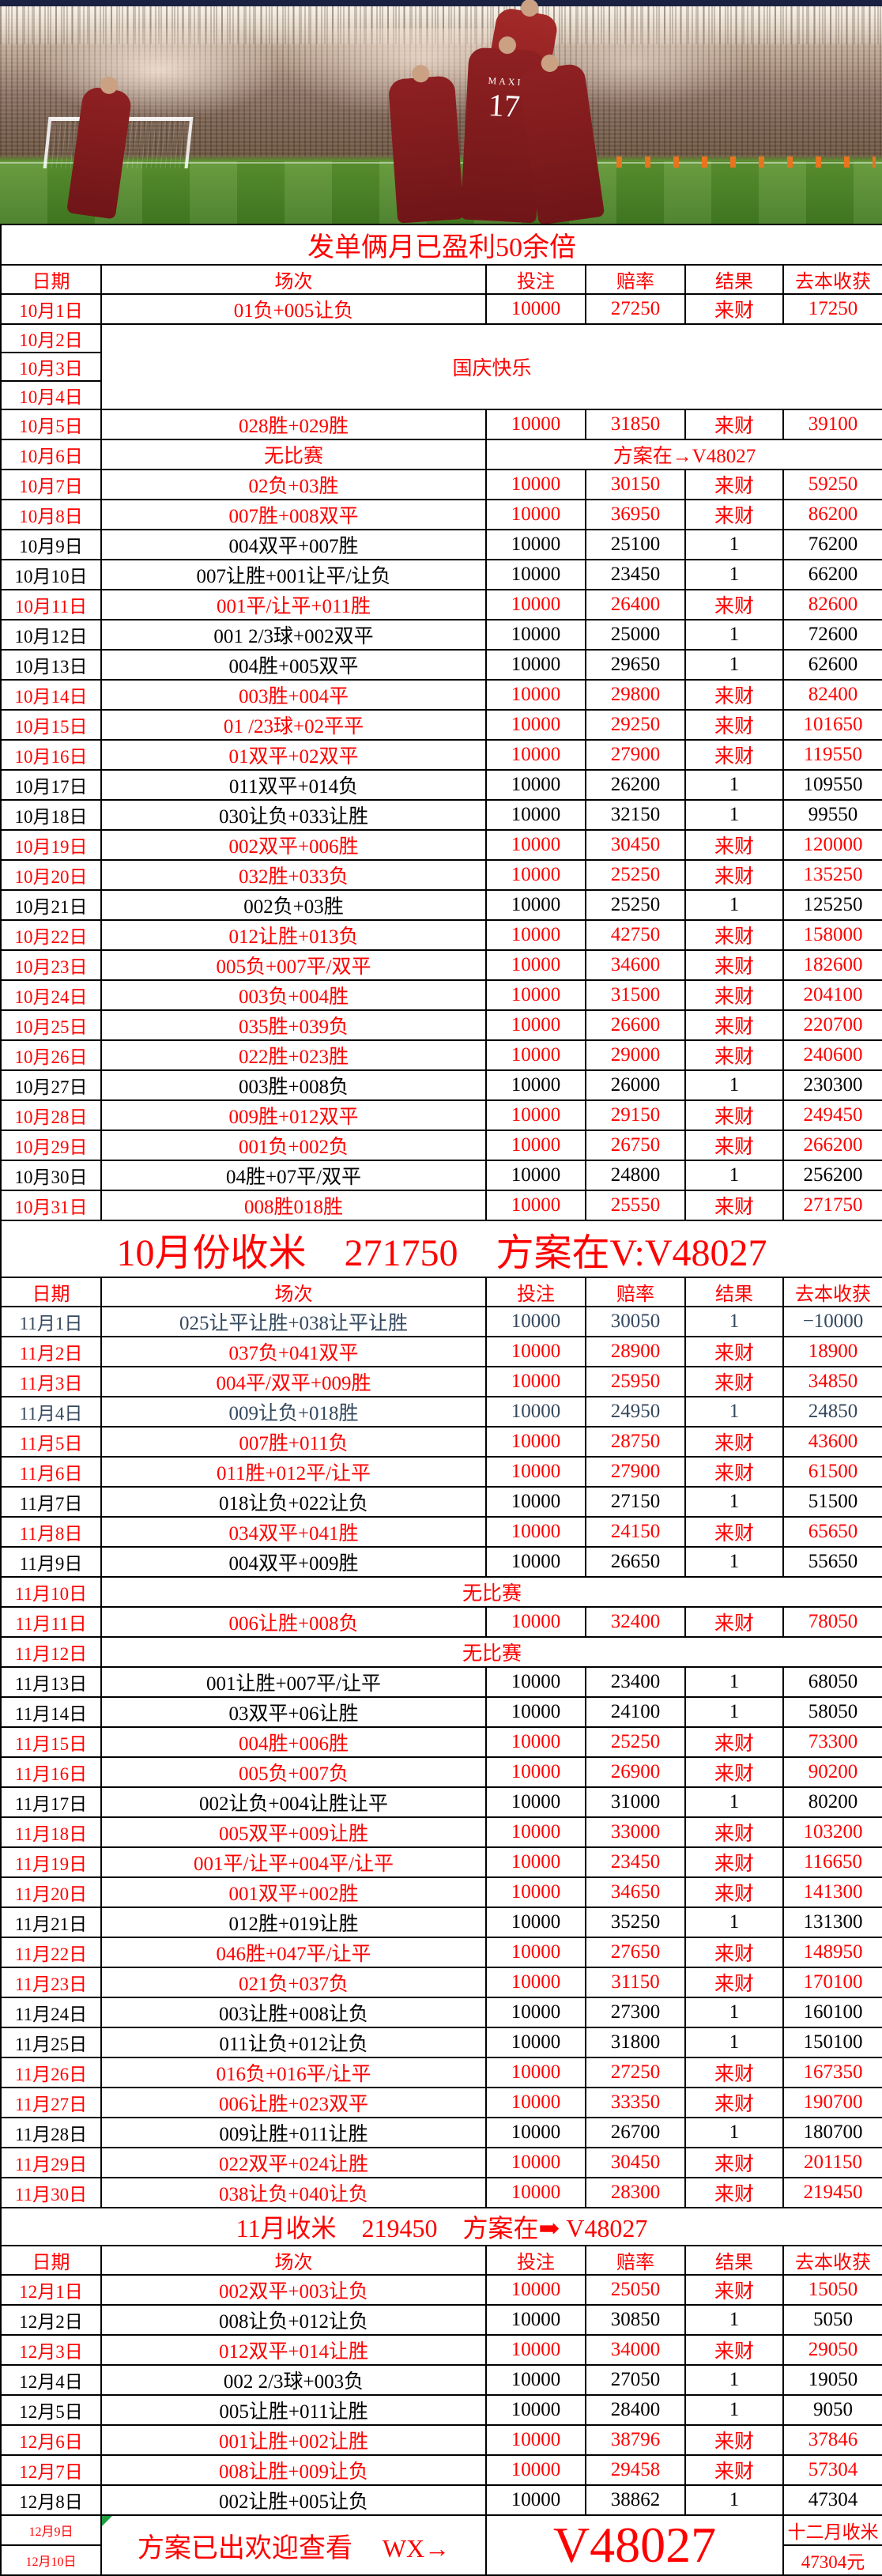 The width and height of the screenshot is (882, 2576). I want to click on odds-cell: 30850, so click(635, 2320).